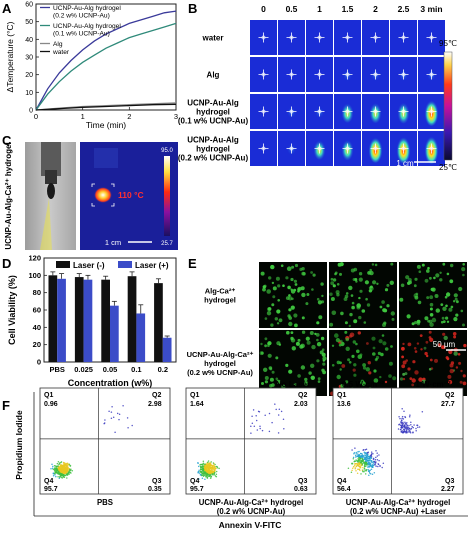 This screenshot has width=474, height=534. What do you see at coordinates (51, 177) in the screenshot?
I see `syringe-nozzle` at bounding box center [51, 177].